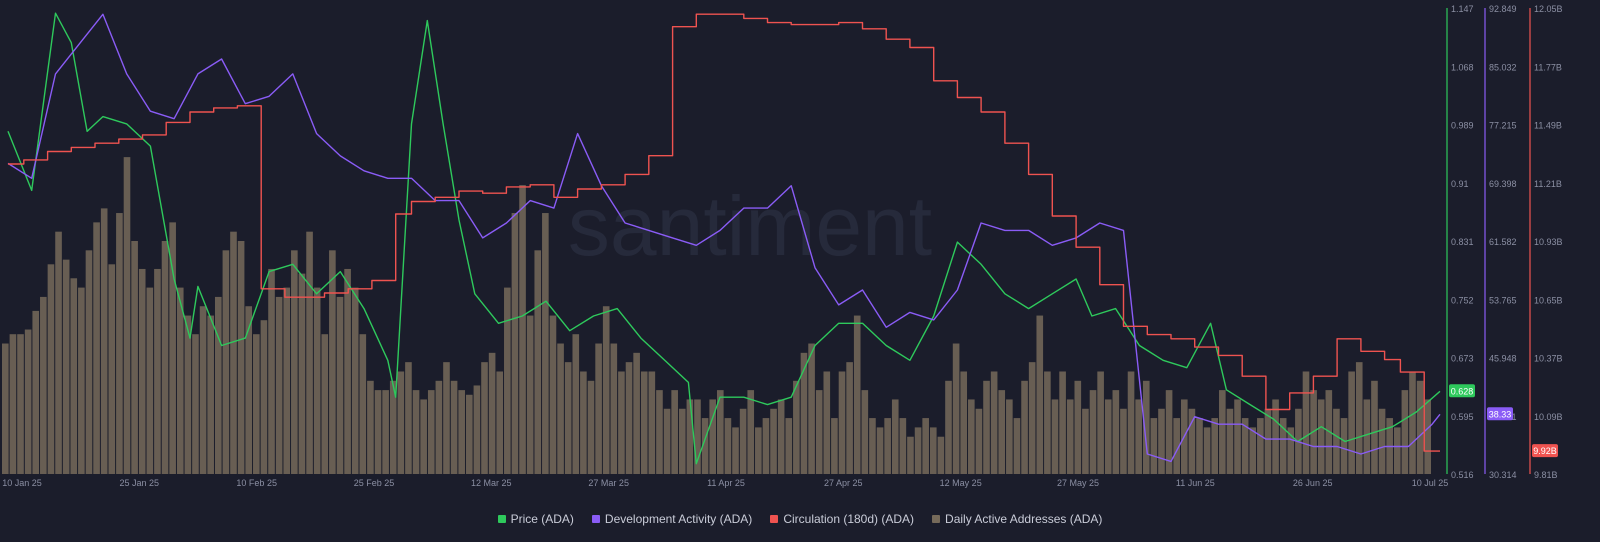  Describe the element at coordinates (1548, 9) in the screenshot. I see `tick-label-circ: 12.05B` at that location.